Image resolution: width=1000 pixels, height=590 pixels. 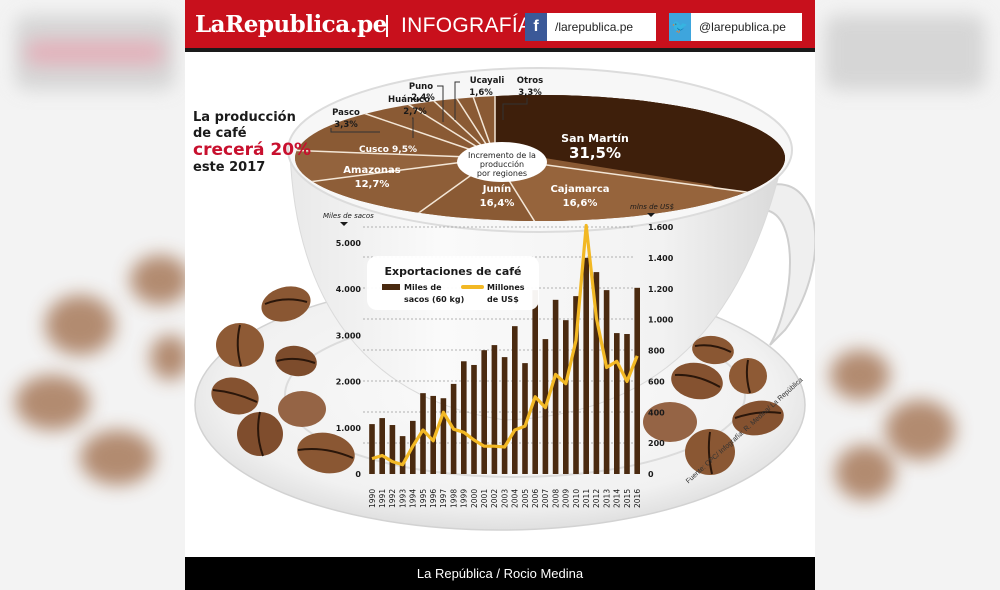 What do you see at coordinates (382, 498) in the screenshot?
I see `svg-text: 1991` at bounding box center [382, 498].